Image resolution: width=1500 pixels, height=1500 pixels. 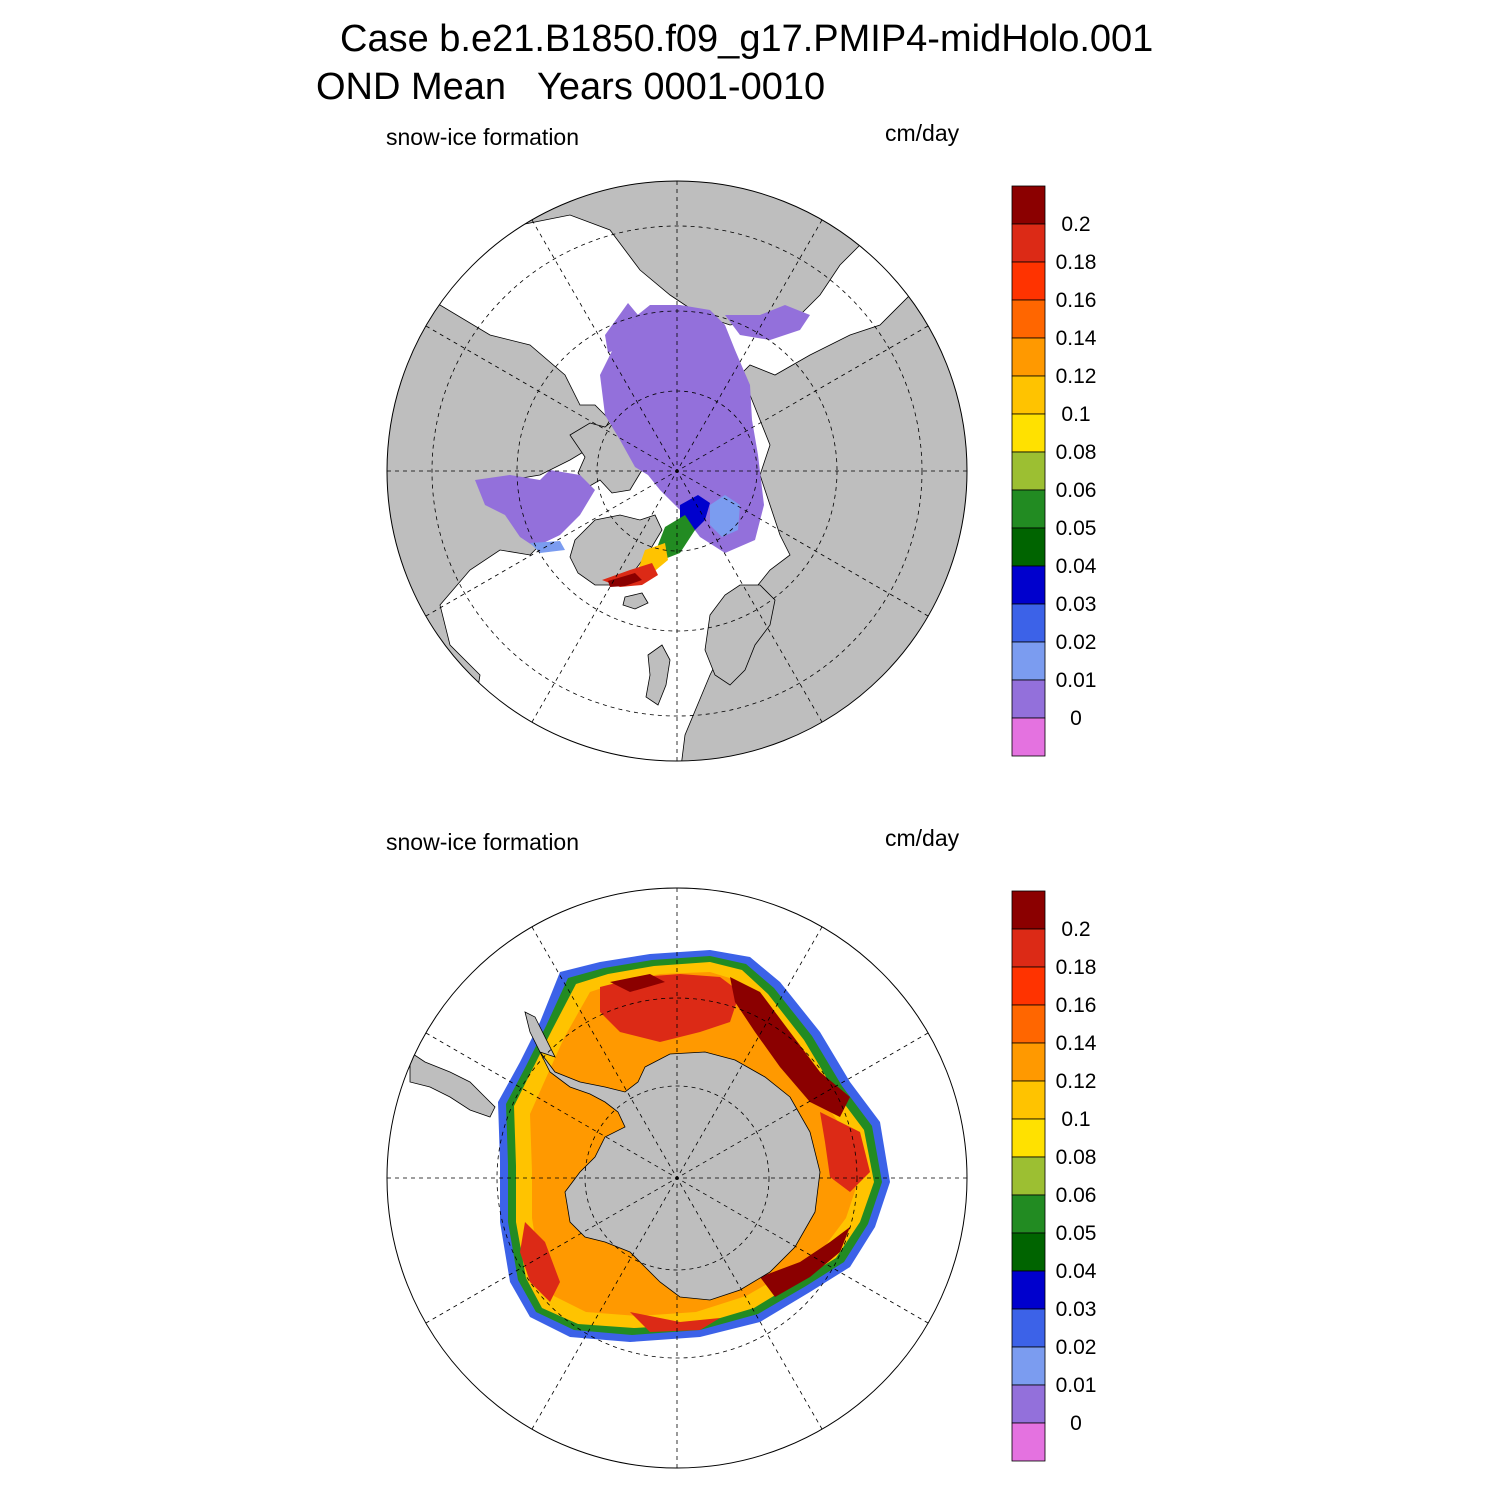 I want to click on snow-ice-ross-red, so click(x=675, y=1322).